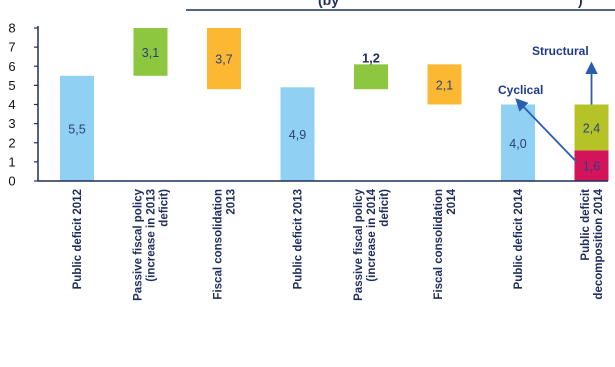  I want to click on x-category-label-line: 2014, so click(452, 201).